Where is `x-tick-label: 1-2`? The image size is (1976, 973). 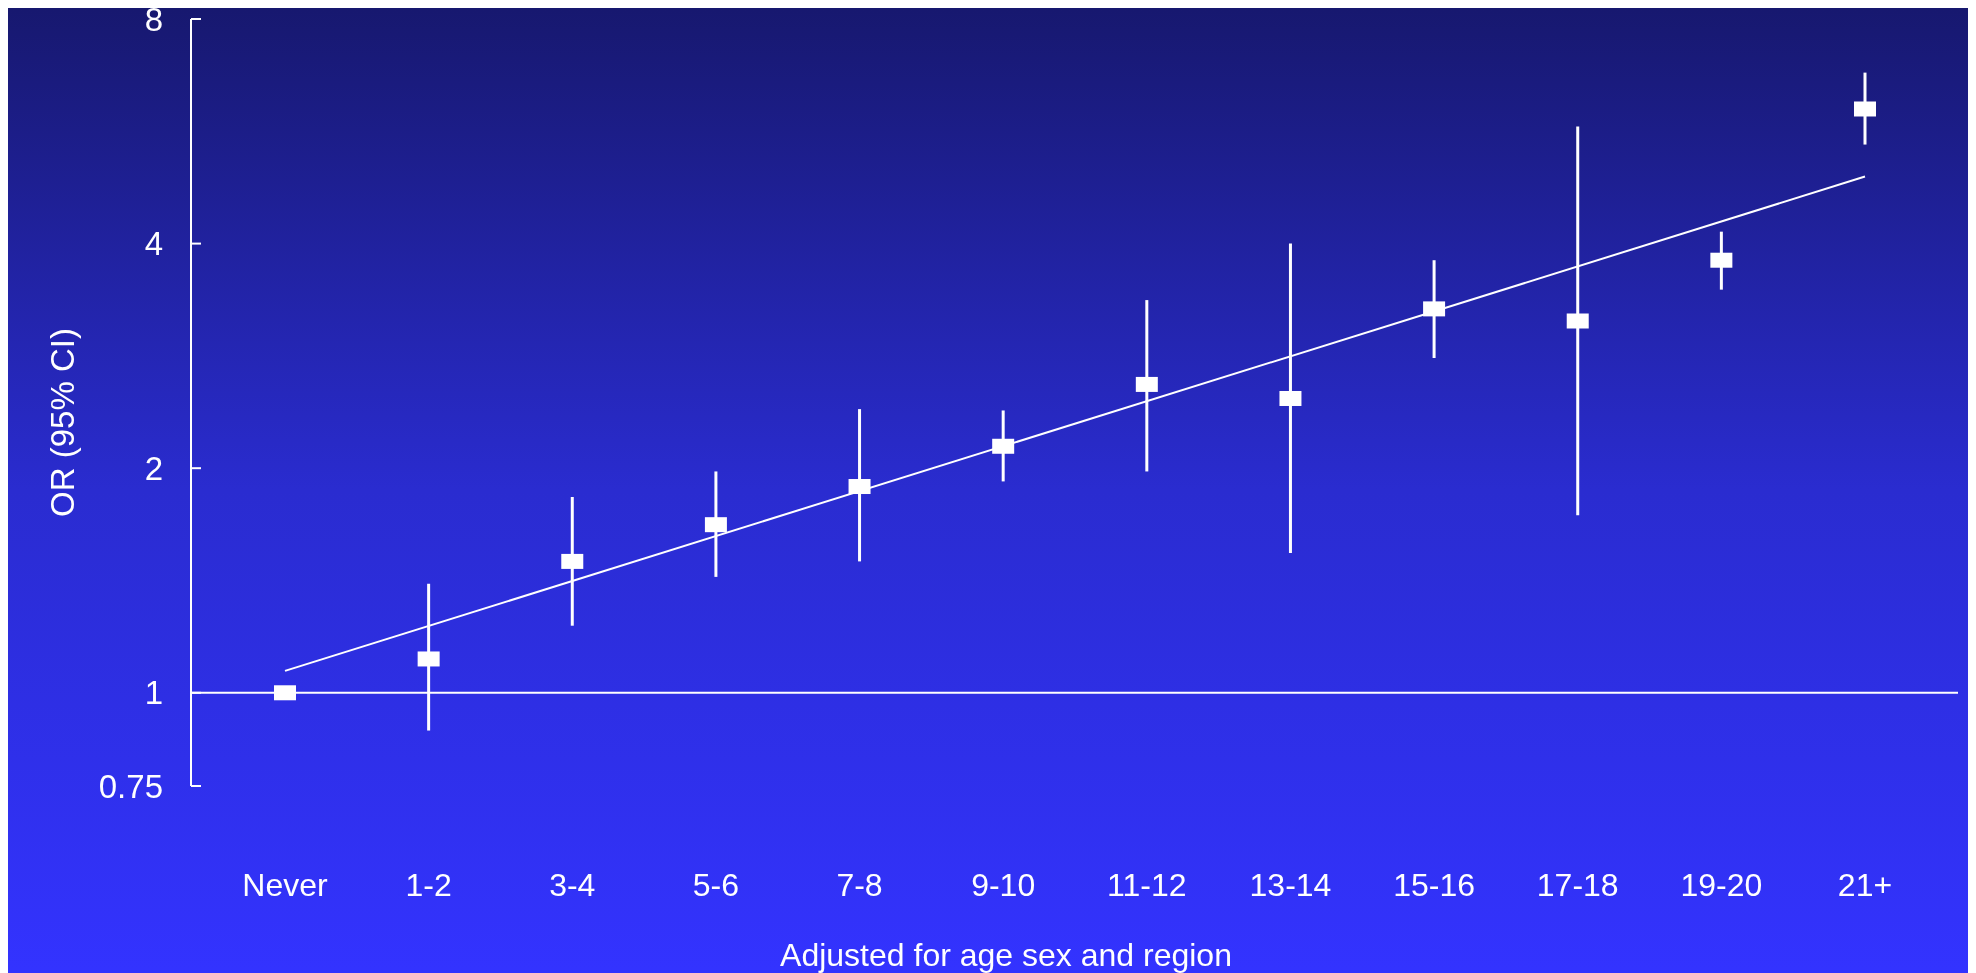
x-tick-label: 1-2 is located at coordinates (428, 885).